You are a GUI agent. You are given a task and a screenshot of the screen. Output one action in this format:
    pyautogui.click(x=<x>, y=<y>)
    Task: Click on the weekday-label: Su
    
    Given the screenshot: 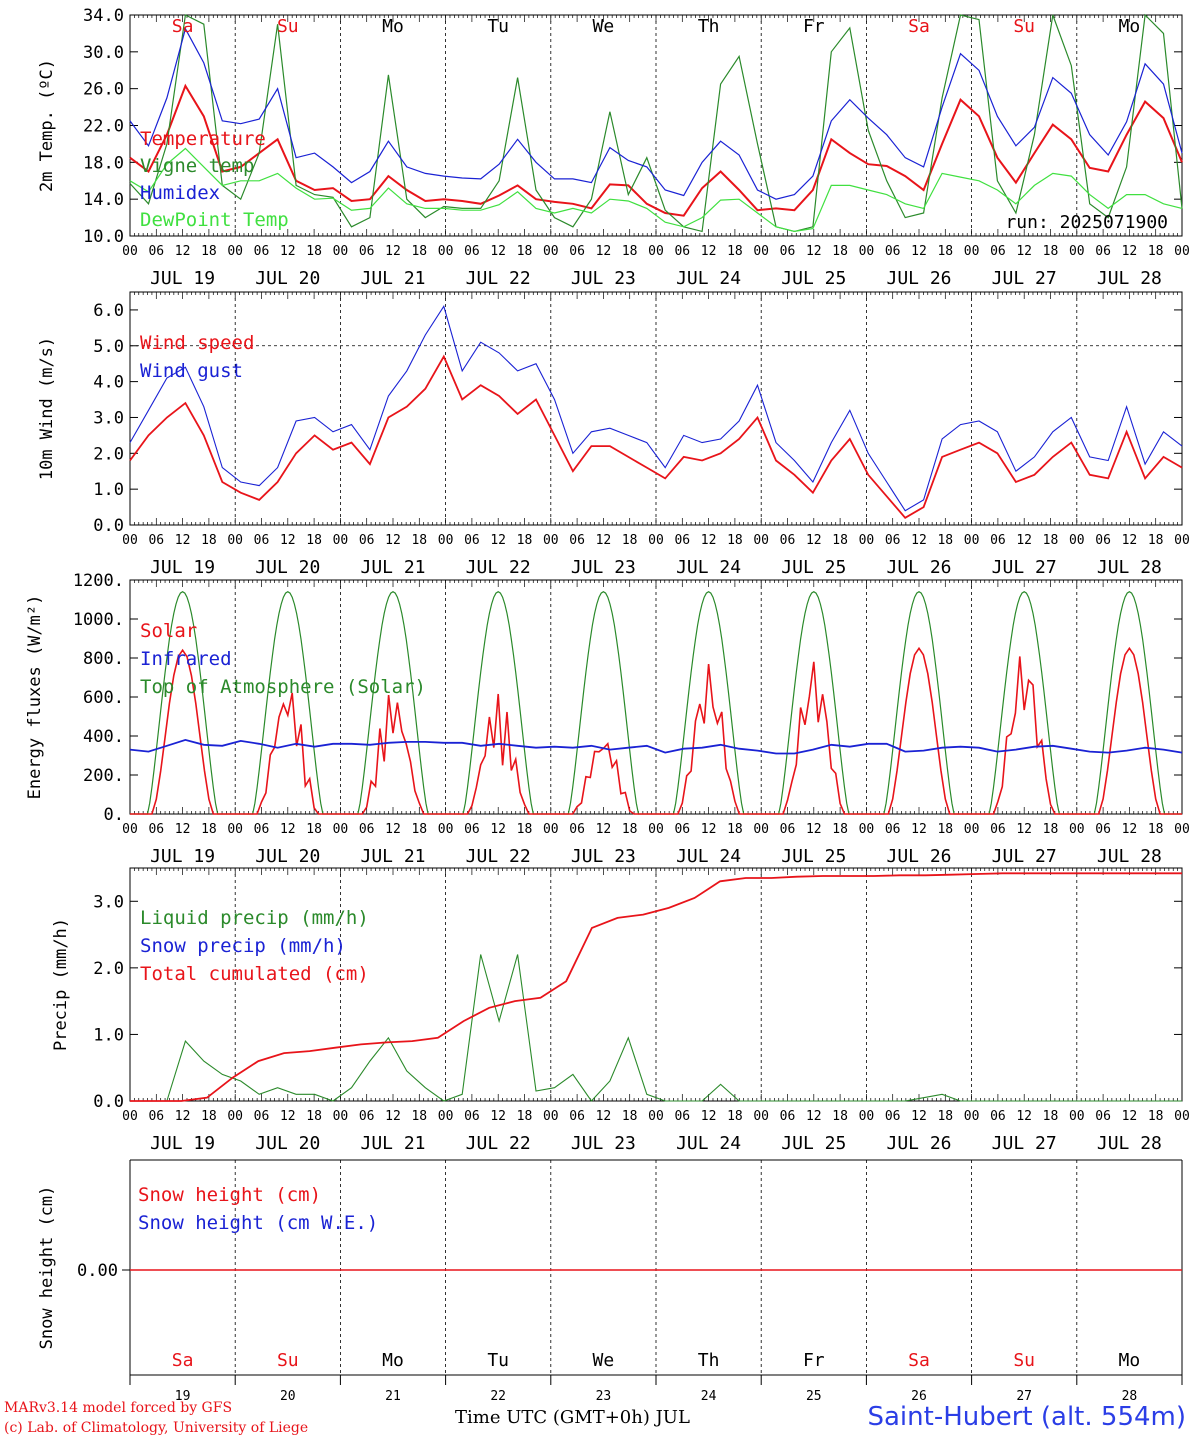 What is the action you would take?
    pyautogui.click(x=288, y=26)
    